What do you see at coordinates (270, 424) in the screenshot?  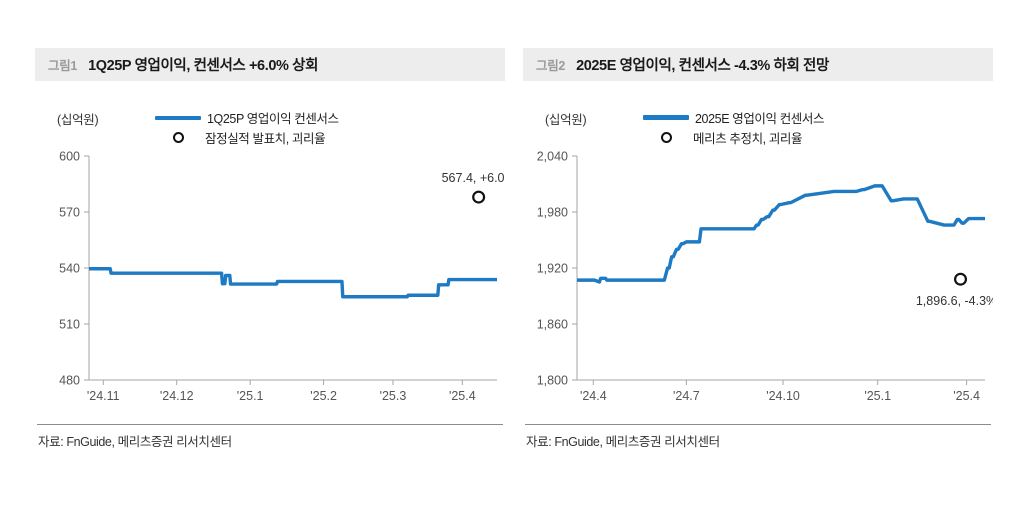 I see `figure-1-footer-rule` at bounding box center [270, 424].